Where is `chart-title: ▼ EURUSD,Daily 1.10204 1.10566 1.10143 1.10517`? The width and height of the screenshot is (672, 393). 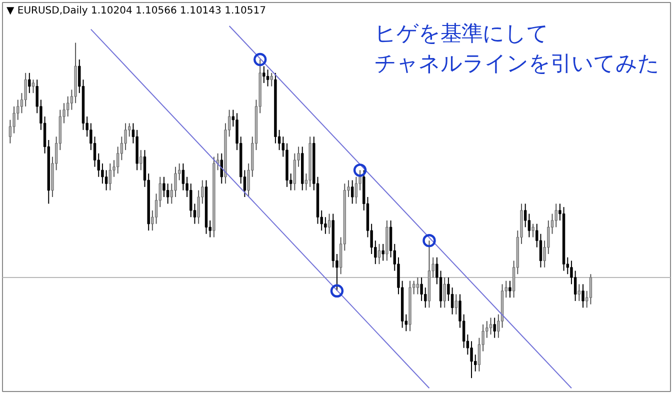
chart-title: ▼ EURUSD,Daily 1.10204 1.10566 1.10143 1.10517 is located at coordinates (136, 11).